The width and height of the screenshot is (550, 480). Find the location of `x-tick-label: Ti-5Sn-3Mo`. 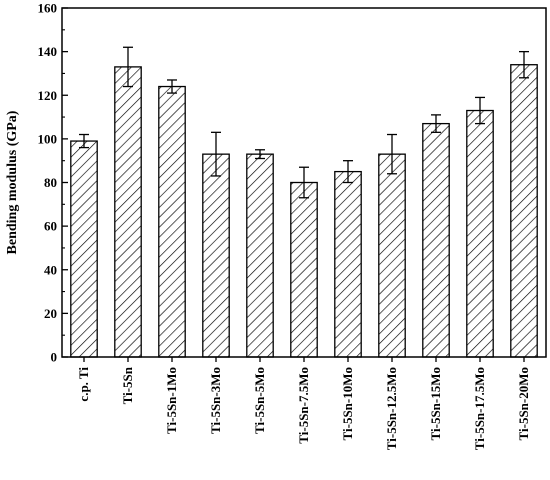

x-tick-label: Ti-5Sn-3Mo is located at coordinates (215, 400).